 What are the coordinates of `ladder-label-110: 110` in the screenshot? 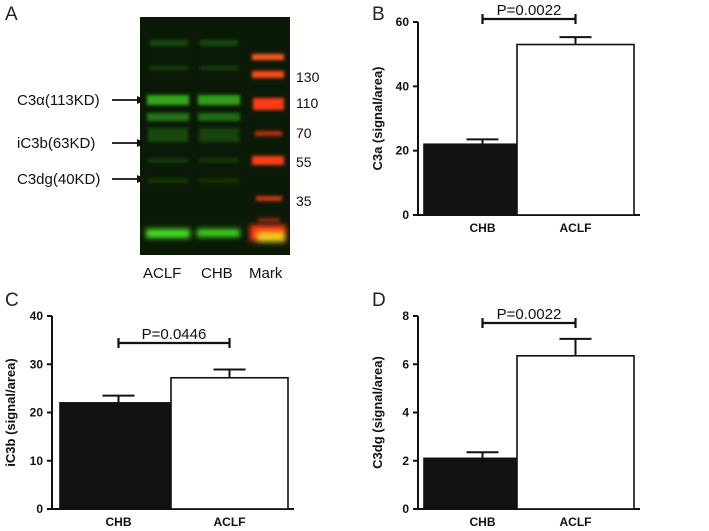 It's located at (307, 103).